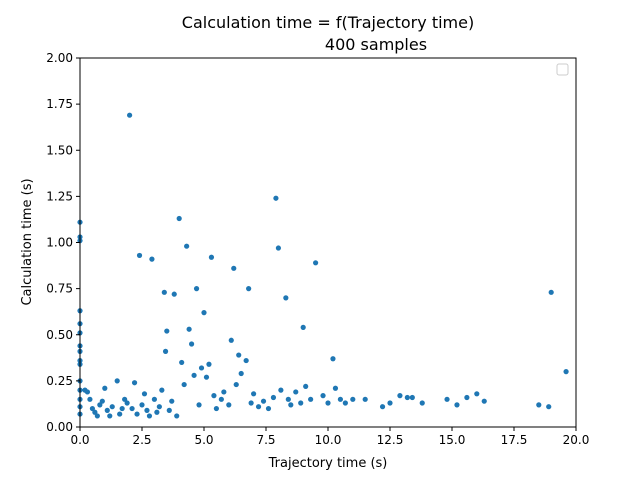 This screenshot has width=640, height=480. Describe the element at coordinates (328, 440) in the screenshot. I see `x-tick-label: 10.0` at that location.